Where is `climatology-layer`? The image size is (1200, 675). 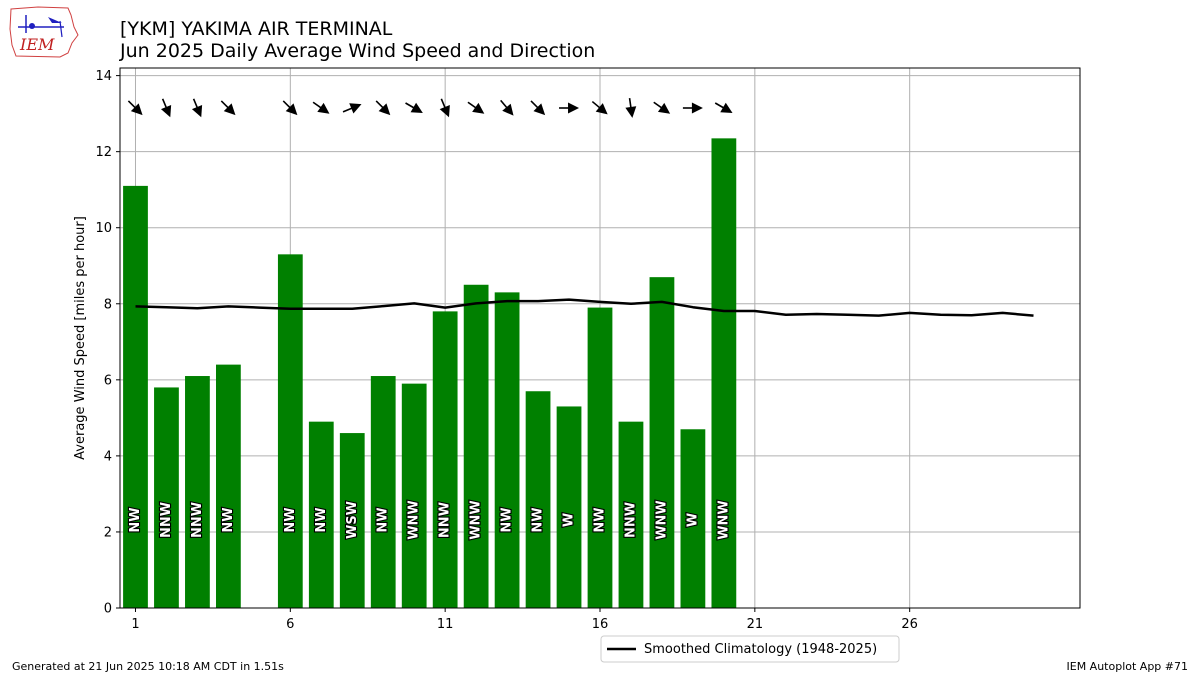
climatology-layer is located at coordinates (584, 307).